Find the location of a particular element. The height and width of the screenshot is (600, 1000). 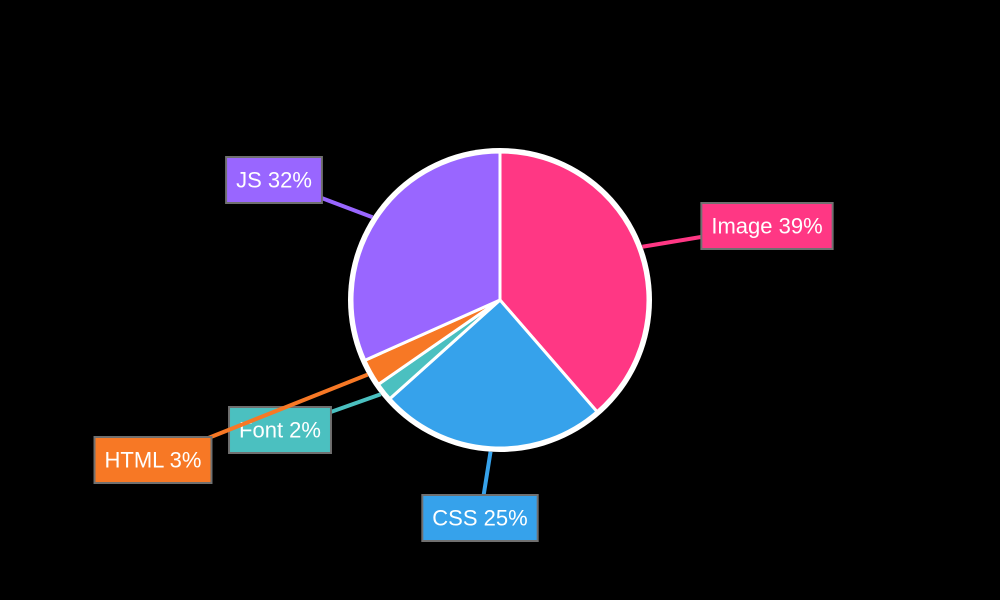

slice-label-box-js is located at coordinates (274, 180).